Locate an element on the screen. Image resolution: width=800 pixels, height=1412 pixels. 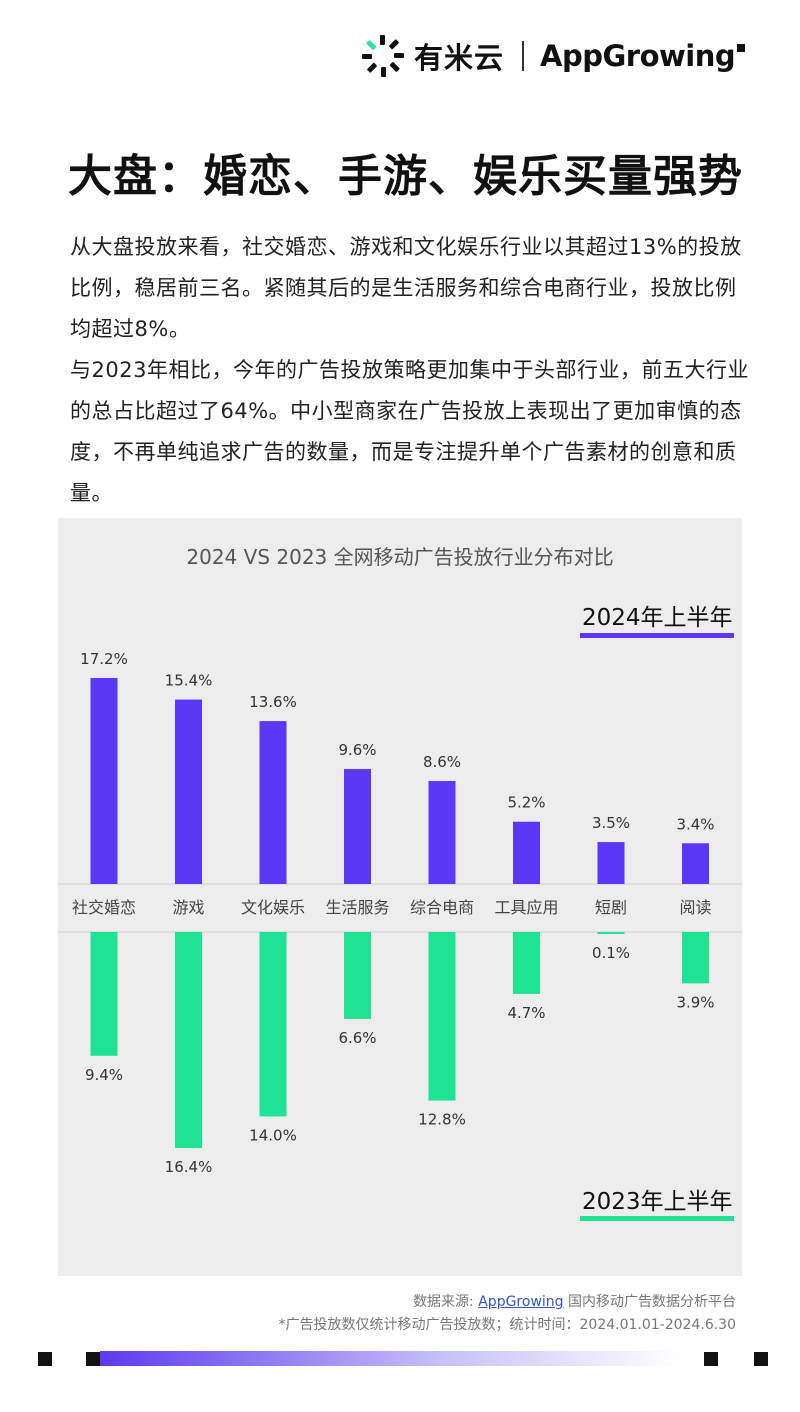
bottom-decoration is located at coordinates (400, 1359).